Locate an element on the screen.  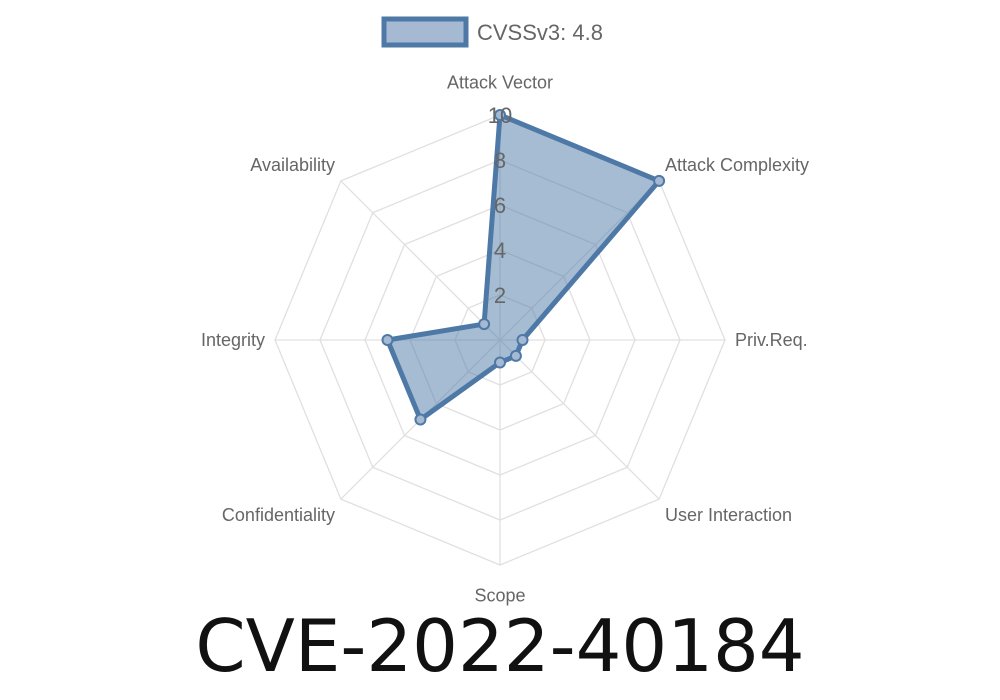
axis-label: Priv.Req. is located at coordinates (771, 340).